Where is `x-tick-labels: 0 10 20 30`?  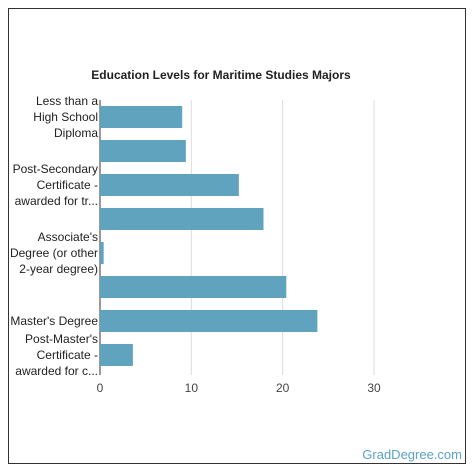 x-tick-labels: 0 10 20 30 is located at coordinates (239, 388).